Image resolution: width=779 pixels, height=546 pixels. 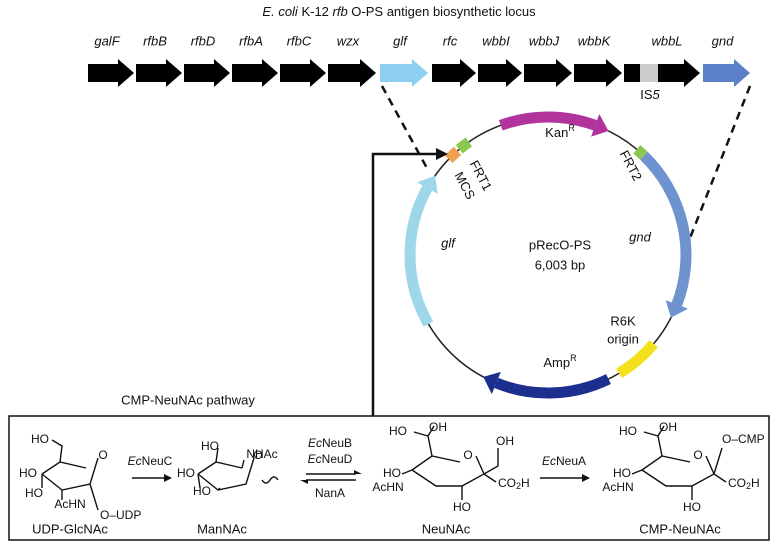 I want to click on gene-label: galF, so click(x=107, y=40).